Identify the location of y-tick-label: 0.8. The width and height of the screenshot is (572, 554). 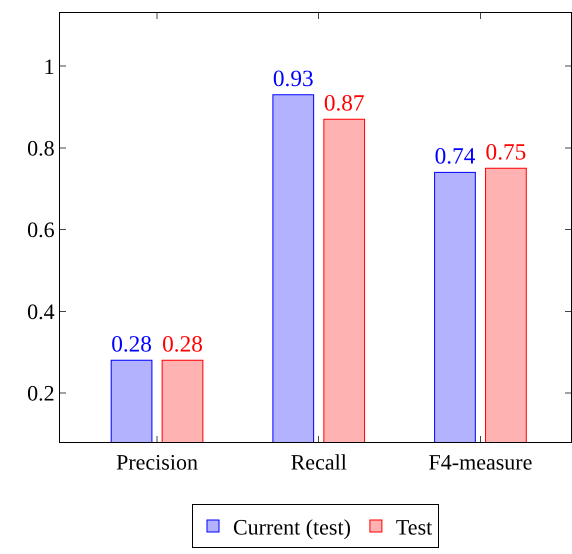
(41, 148).